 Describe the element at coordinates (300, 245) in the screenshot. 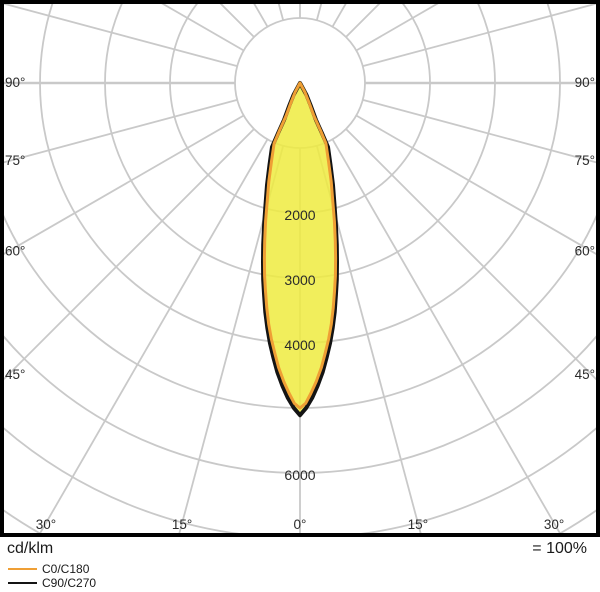

I see `beam-curve-c0-c180` at that location.